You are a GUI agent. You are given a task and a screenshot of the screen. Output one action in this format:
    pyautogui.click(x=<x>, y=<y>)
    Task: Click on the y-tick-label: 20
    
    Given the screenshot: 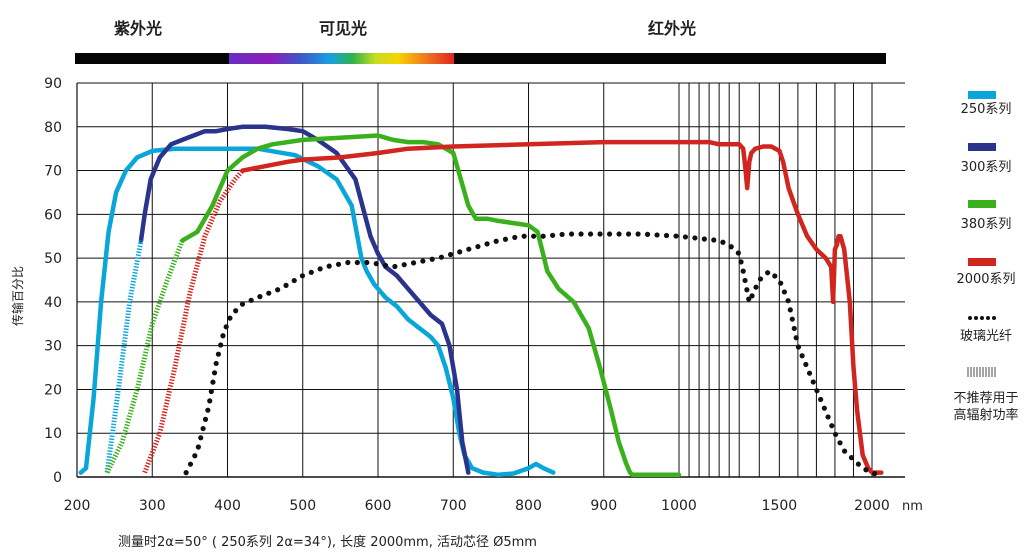 What is the action you would take?
    pyautogui.click(x=53, y=390)
    